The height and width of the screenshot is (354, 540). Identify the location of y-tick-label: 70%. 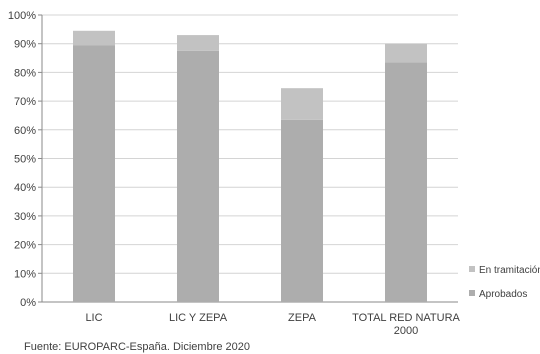
(25, 102).